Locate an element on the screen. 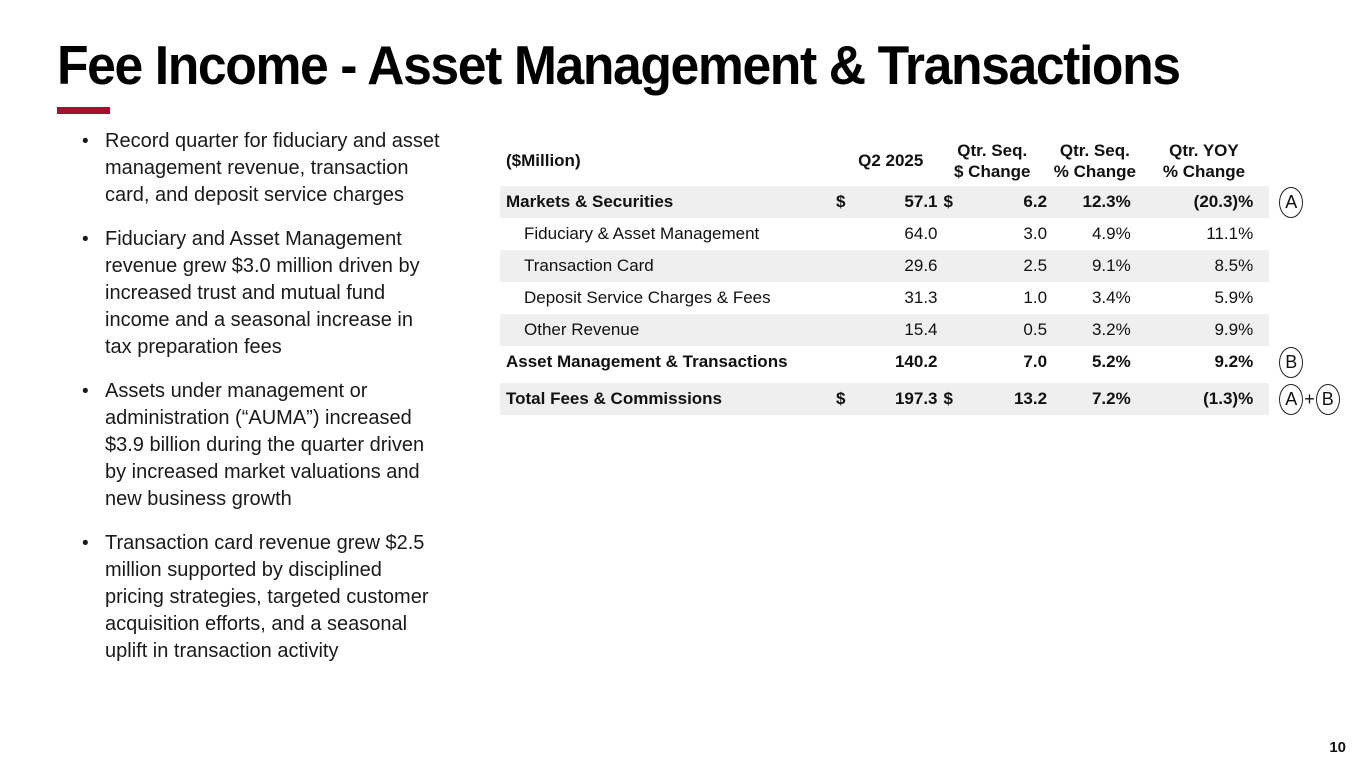  column-header-unit: ($Million) is located at coordinates (543, 160).